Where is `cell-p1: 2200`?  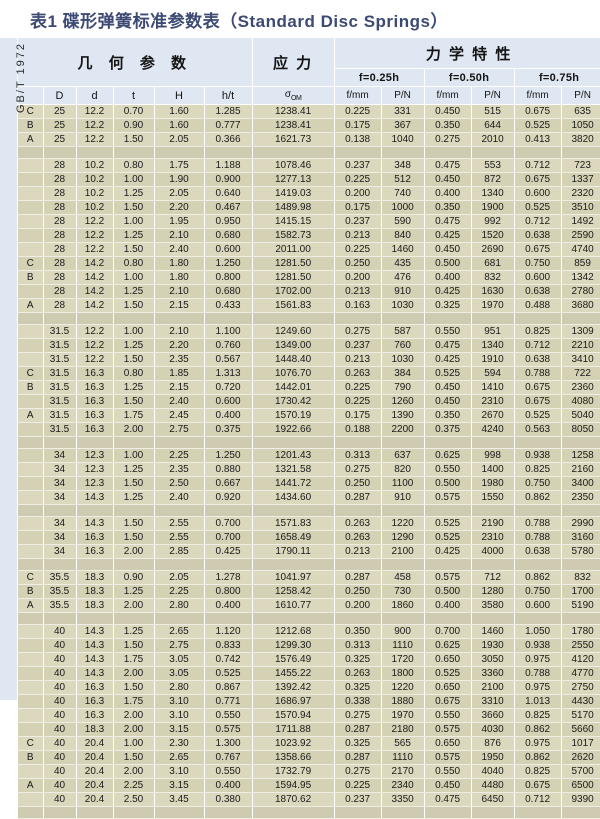 cell-p1: 2200 is located at coordinates (403, 429).